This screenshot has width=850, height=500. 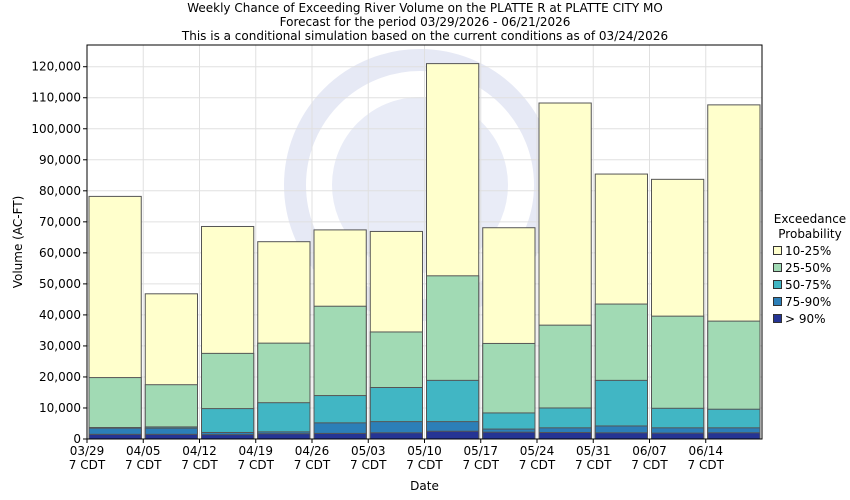 I want to click on x-tick-date: 05/24, so click(x=537, y=451).